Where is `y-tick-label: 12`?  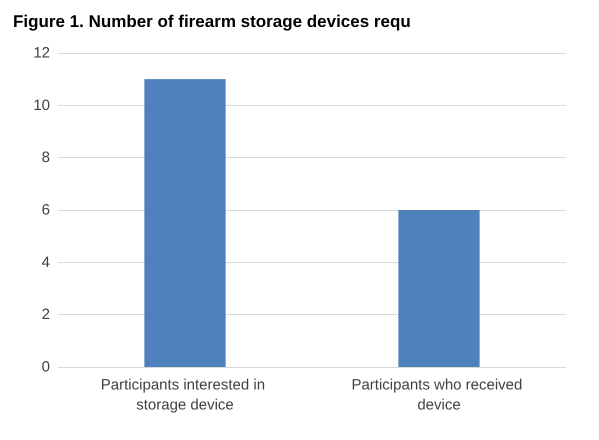 y-tick-label: 12 is located at coordinates (41, 53).